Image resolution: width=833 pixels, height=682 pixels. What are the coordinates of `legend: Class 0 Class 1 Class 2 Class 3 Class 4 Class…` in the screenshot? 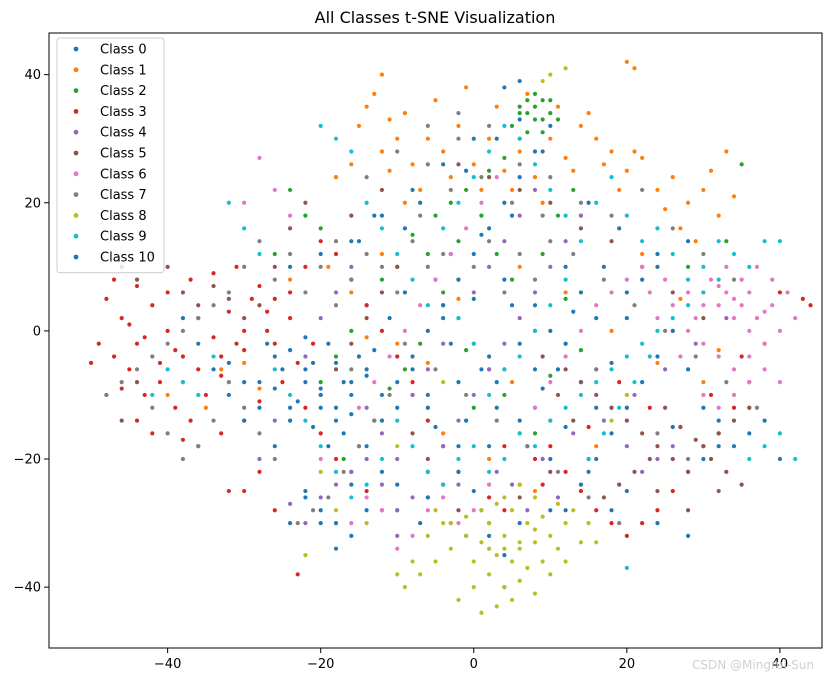 It's located at (110, 155).